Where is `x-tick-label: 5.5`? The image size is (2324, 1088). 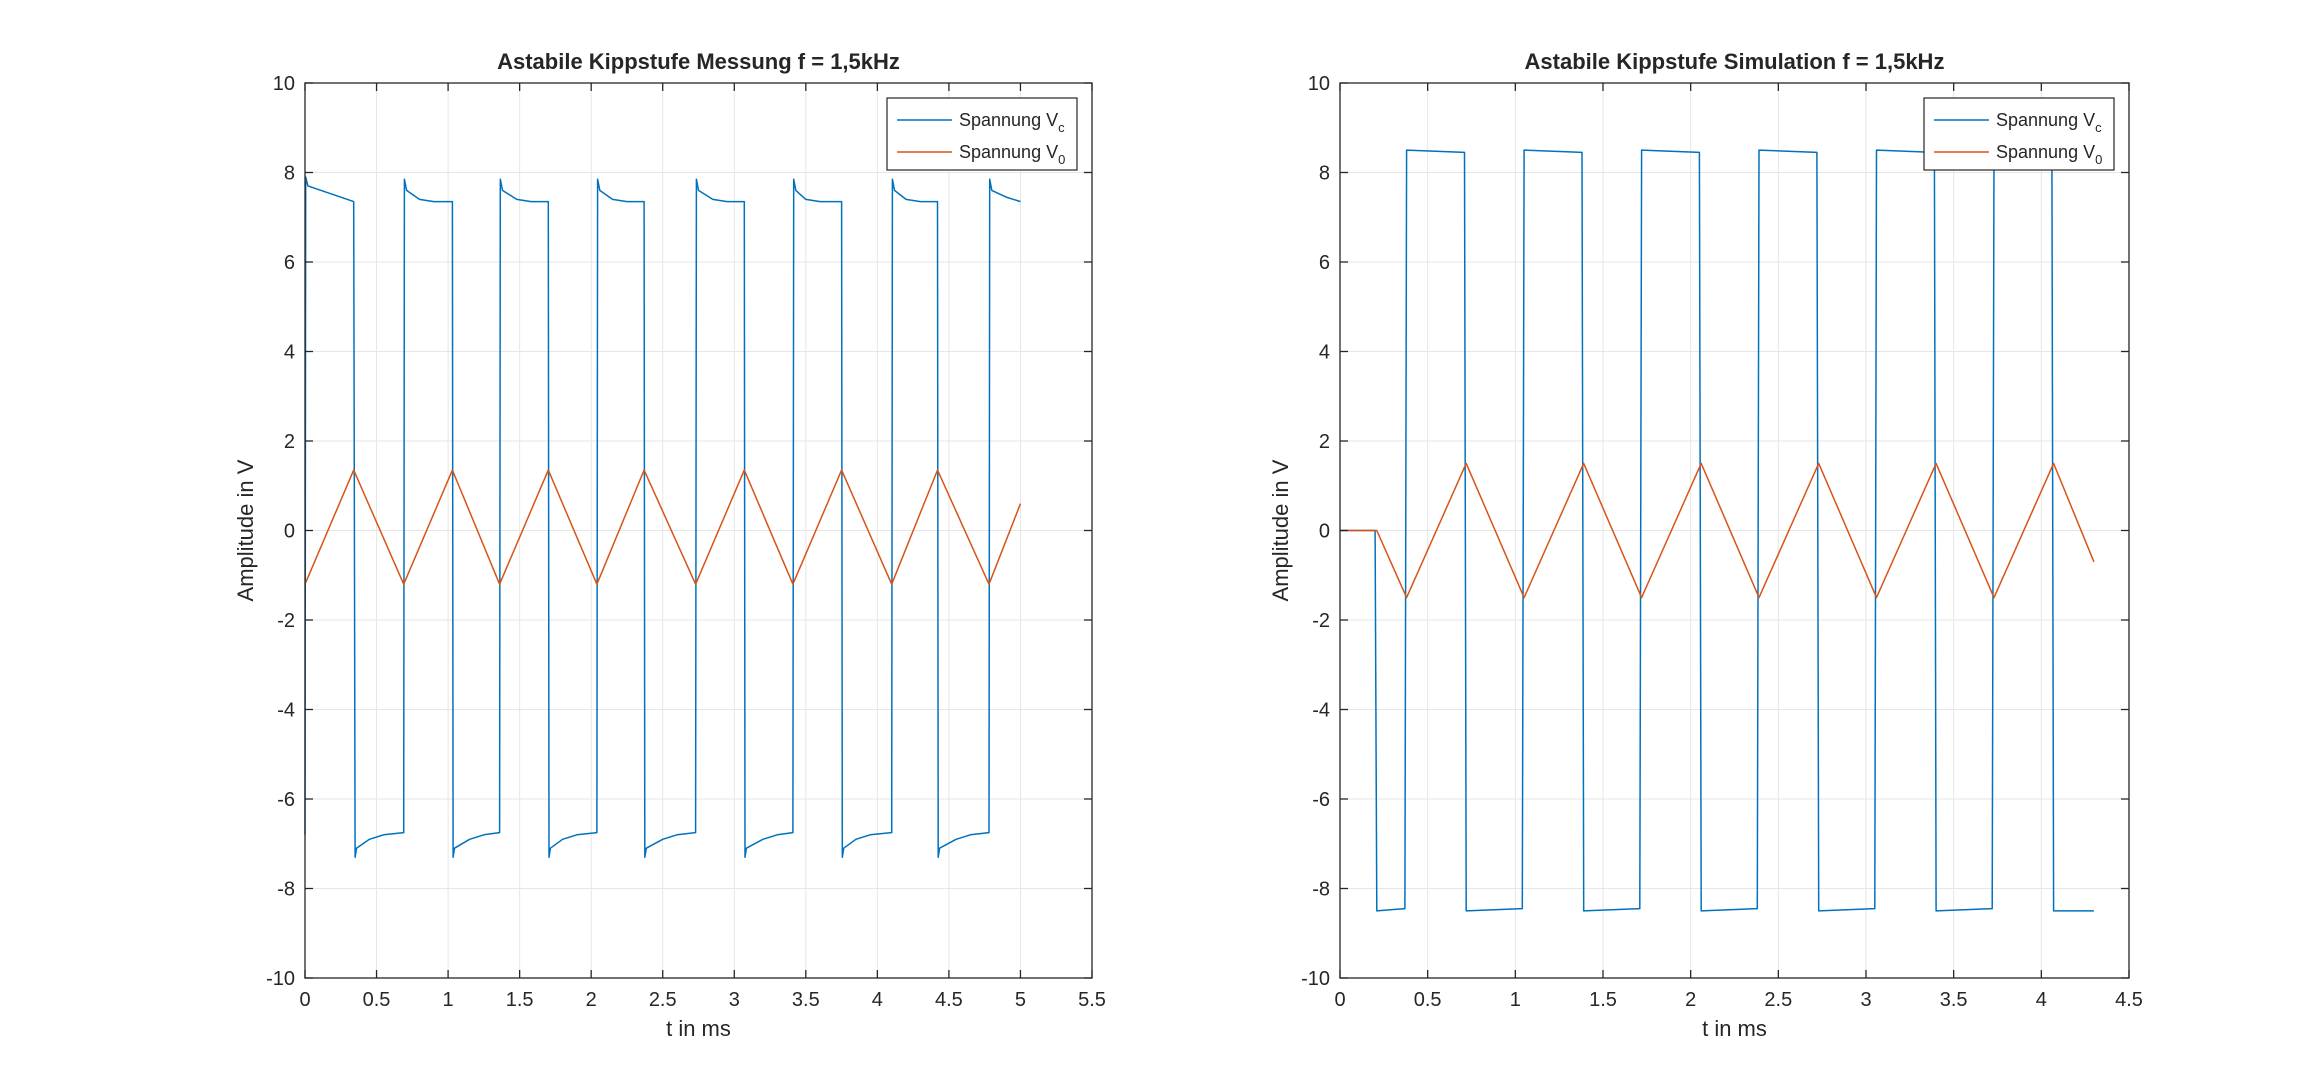 x-tick-label: 5.5 is located at coordinates (1092, 1000).